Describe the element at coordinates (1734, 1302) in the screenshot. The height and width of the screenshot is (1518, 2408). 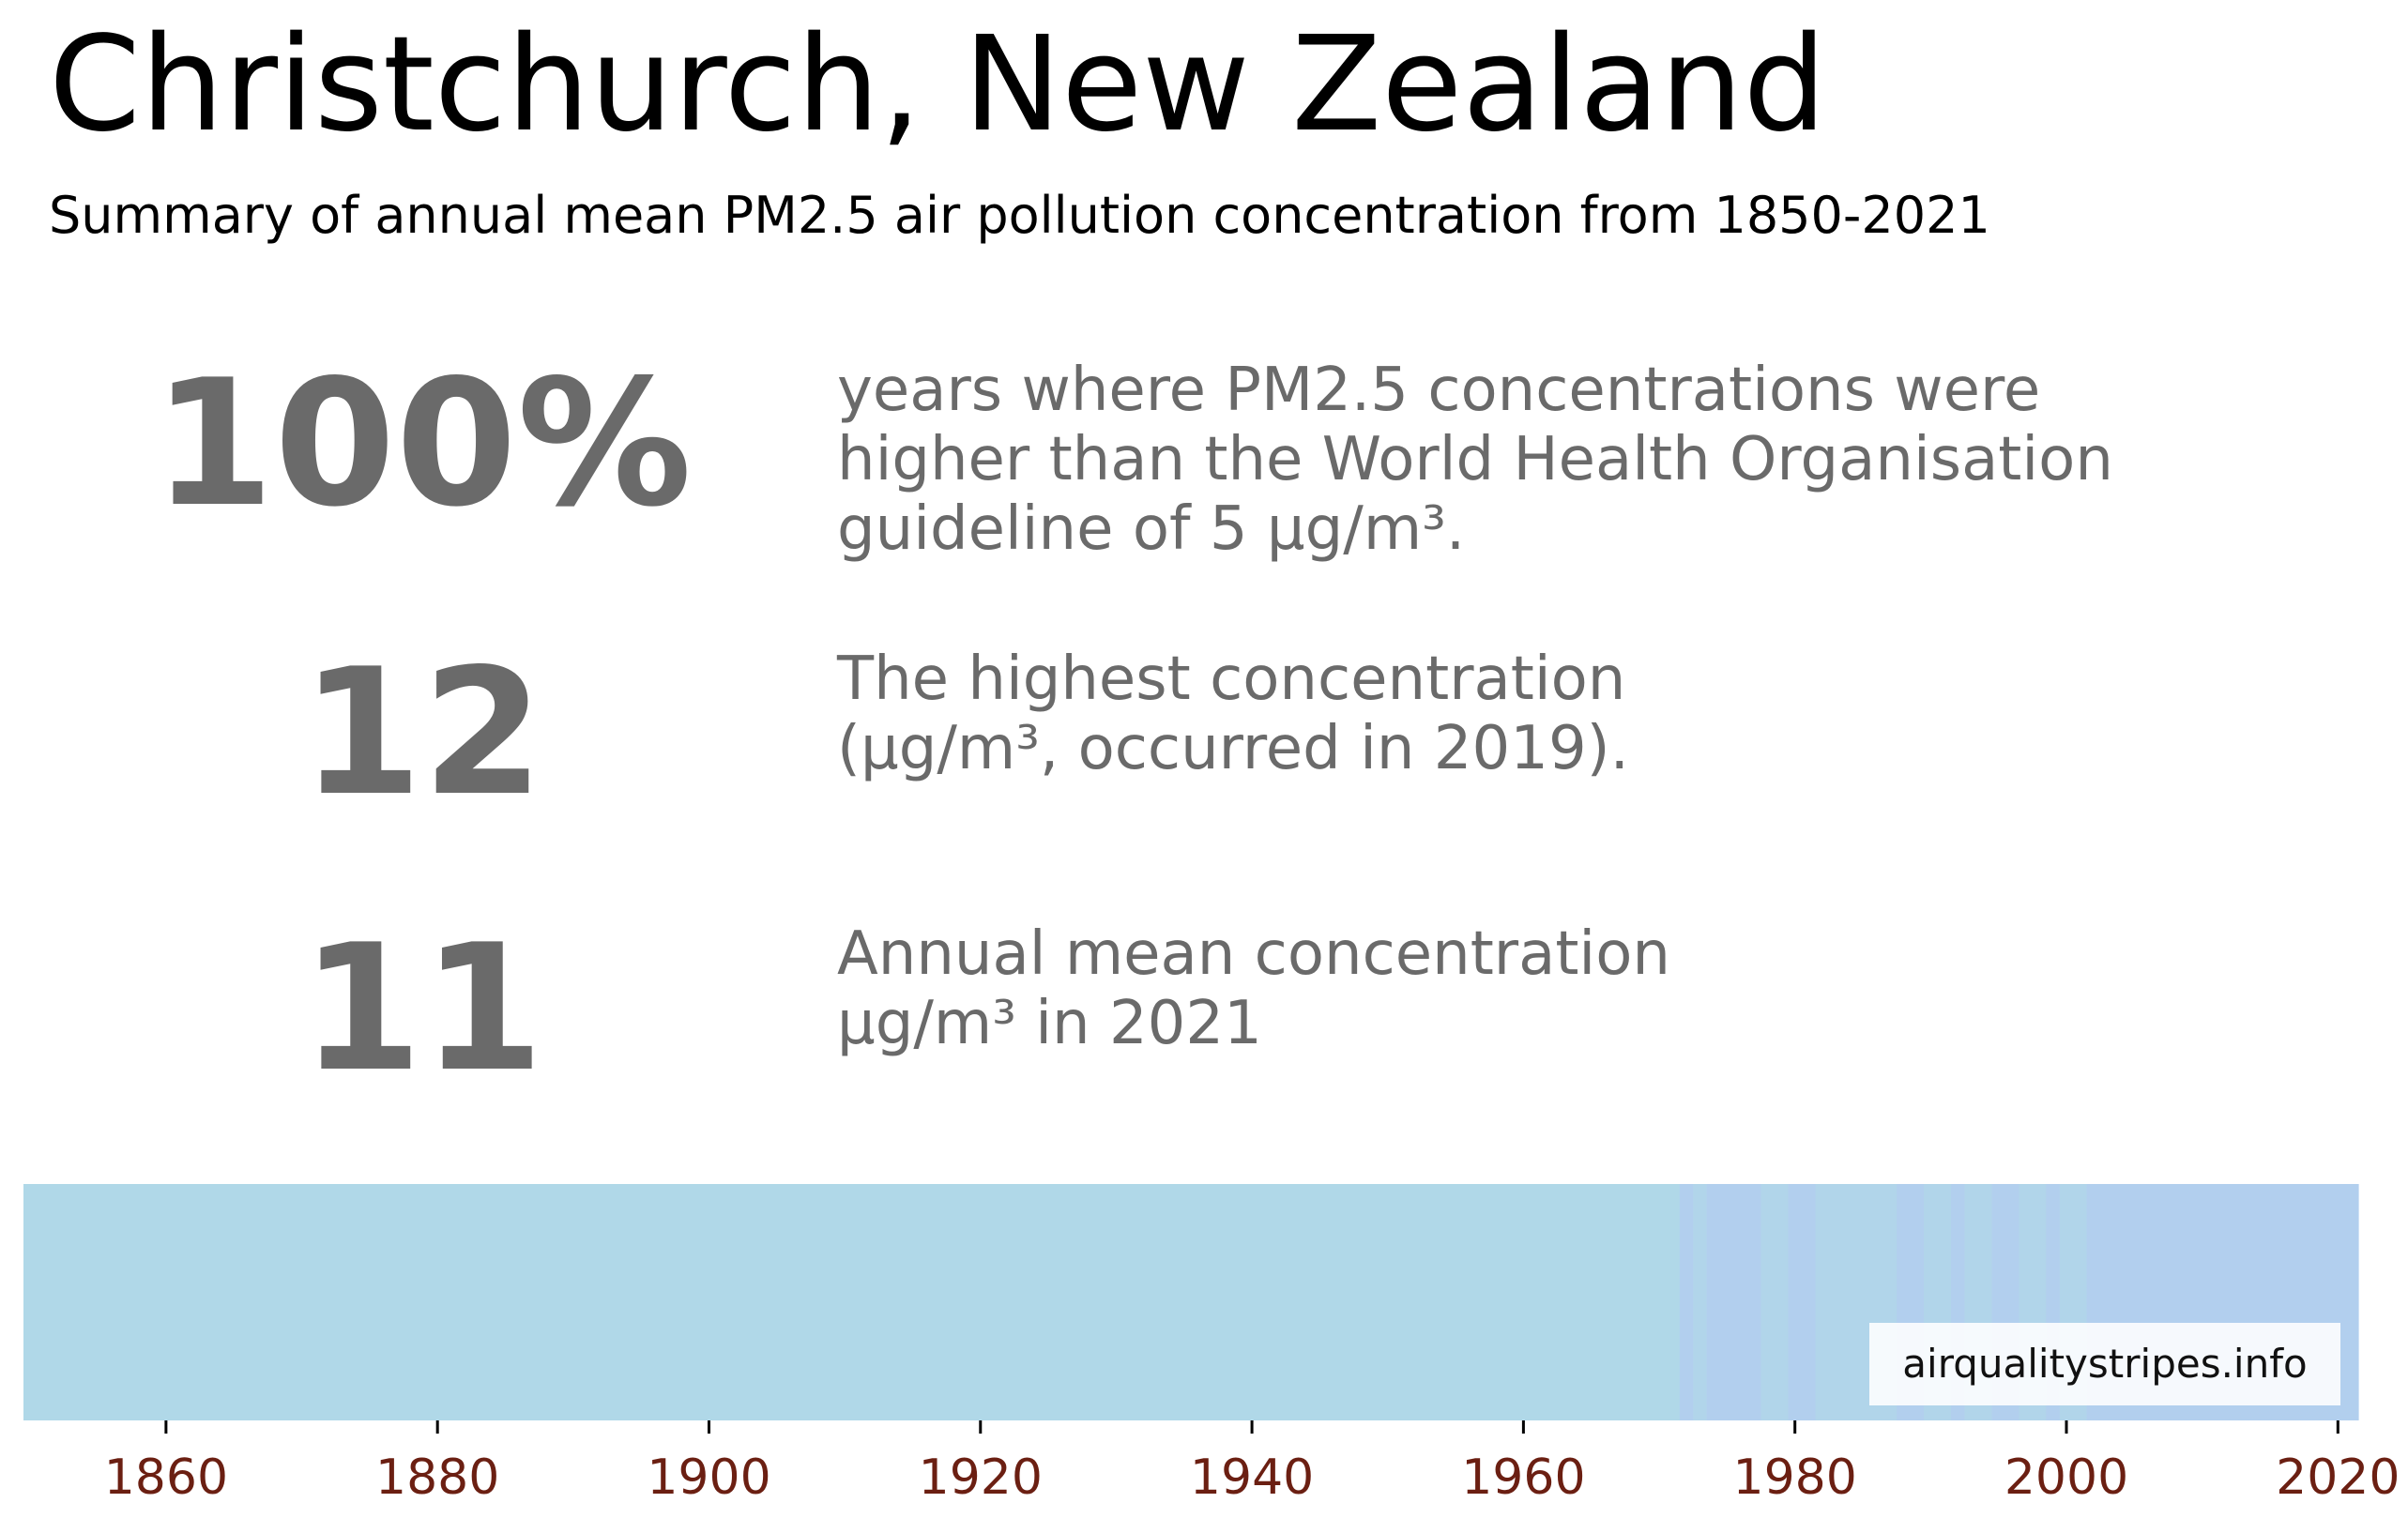
I see `stripe-1974-1977` at that location.